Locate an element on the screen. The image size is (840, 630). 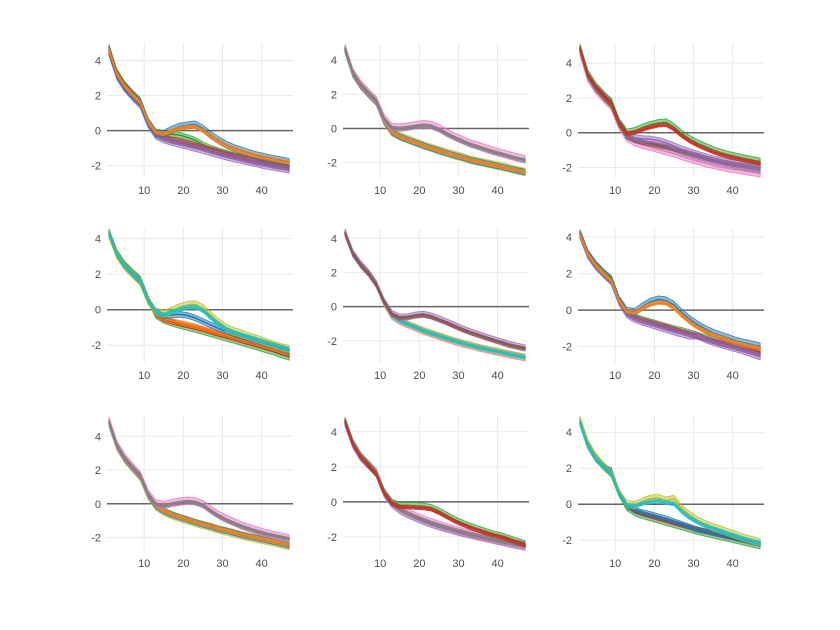
subplot-r3c3: 10 20 30 40 -2 0 2 4 is located at coordinates (656, 494).